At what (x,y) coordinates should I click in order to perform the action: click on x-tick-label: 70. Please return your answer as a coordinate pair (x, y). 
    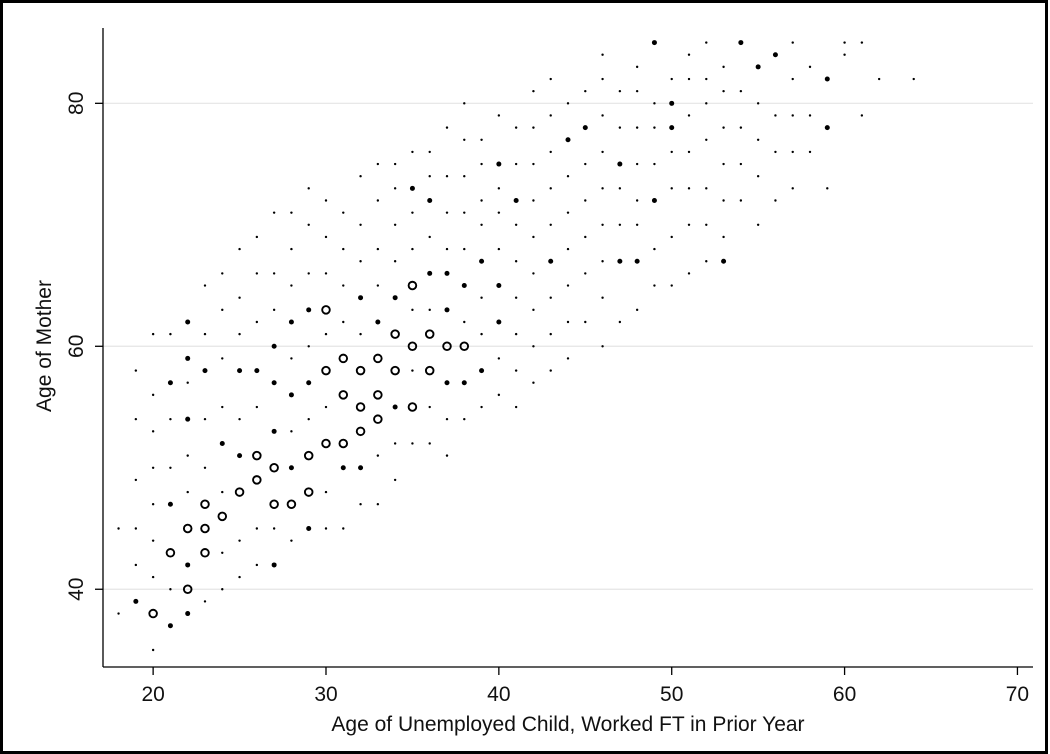
    Looking at the image, I should click on (1017, 694).